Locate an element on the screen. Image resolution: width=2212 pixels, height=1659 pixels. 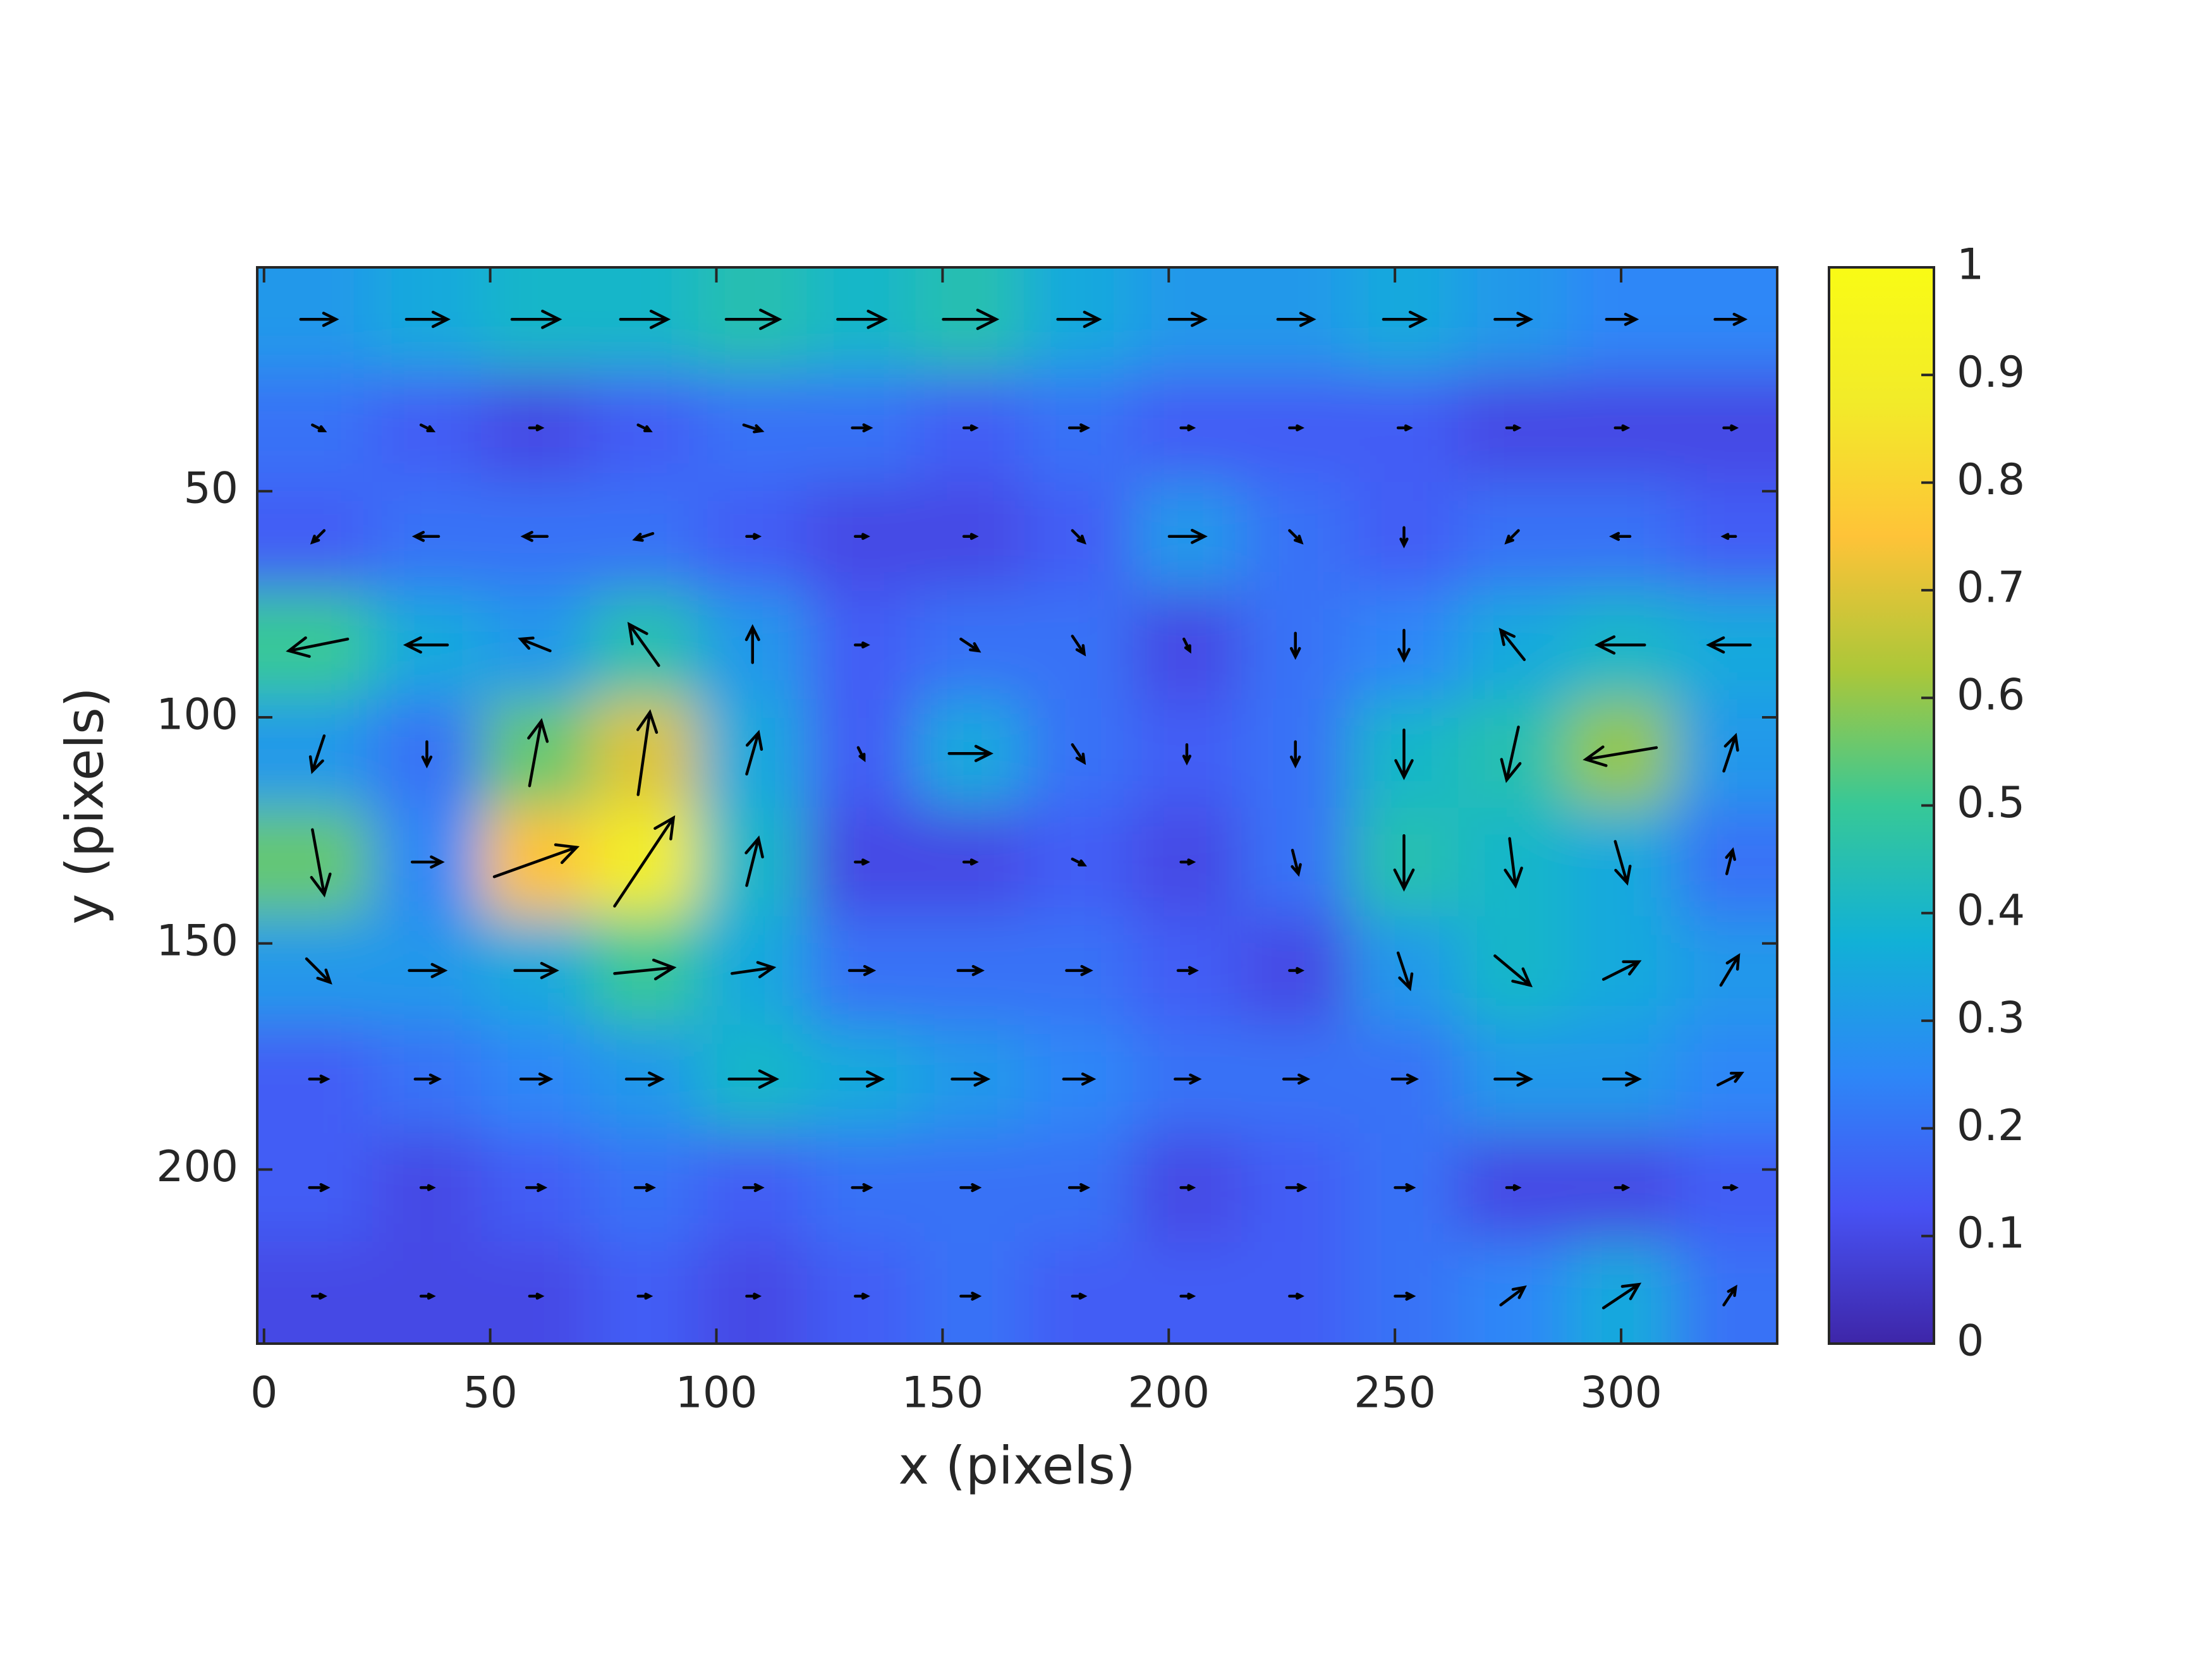
colorbar-tick-label: 0.4 is located at coordinates (1991, 910).